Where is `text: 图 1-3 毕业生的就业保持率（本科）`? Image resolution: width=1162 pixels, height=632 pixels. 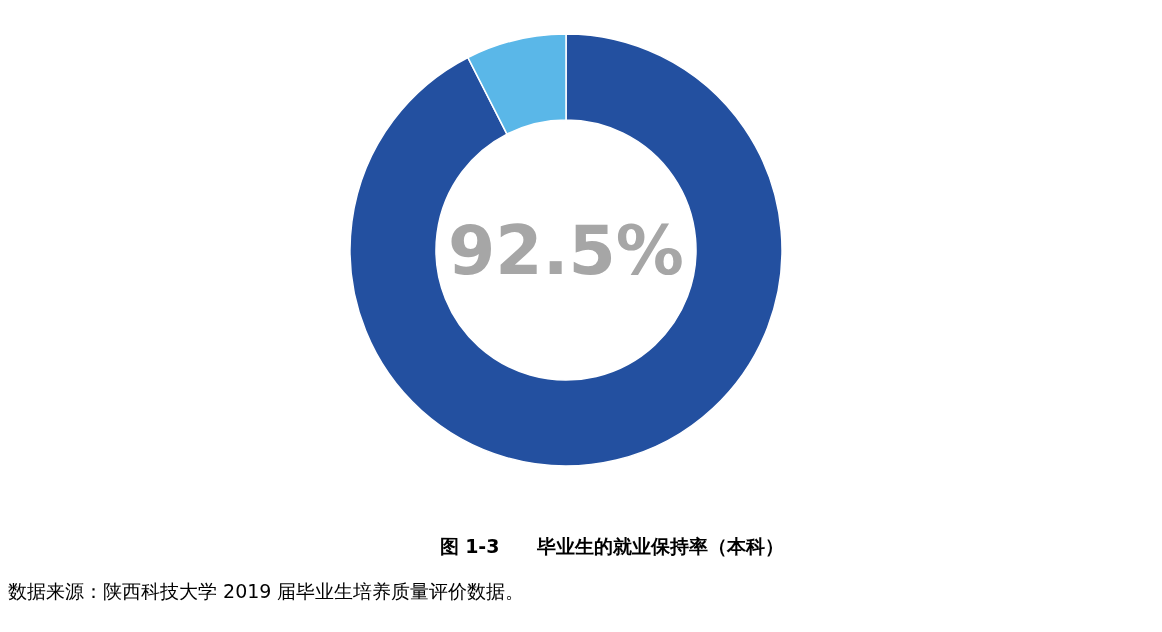
text: 图 1-3 毕业生的就业保持率（本科） is located at coordinates (612, 546).